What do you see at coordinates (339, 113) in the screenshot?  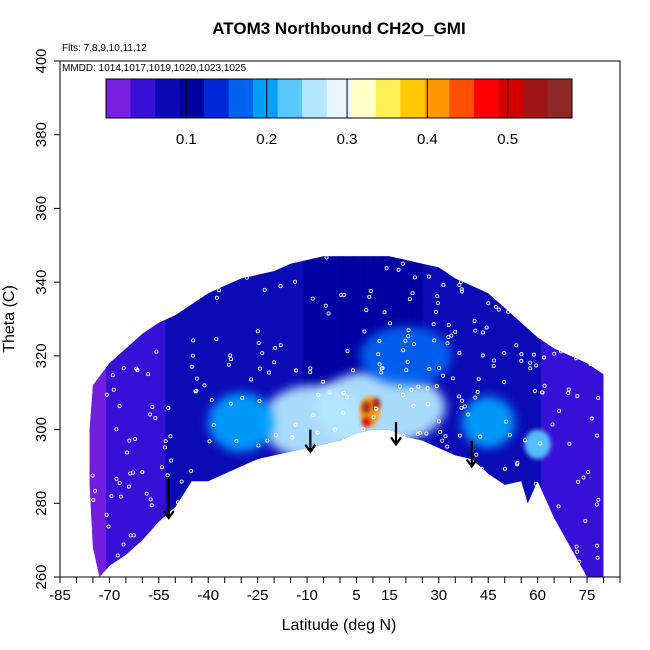 I see `colorbar: 0.1 0.2 0.3 0.4 0.5` at bounding box center [339, 113].